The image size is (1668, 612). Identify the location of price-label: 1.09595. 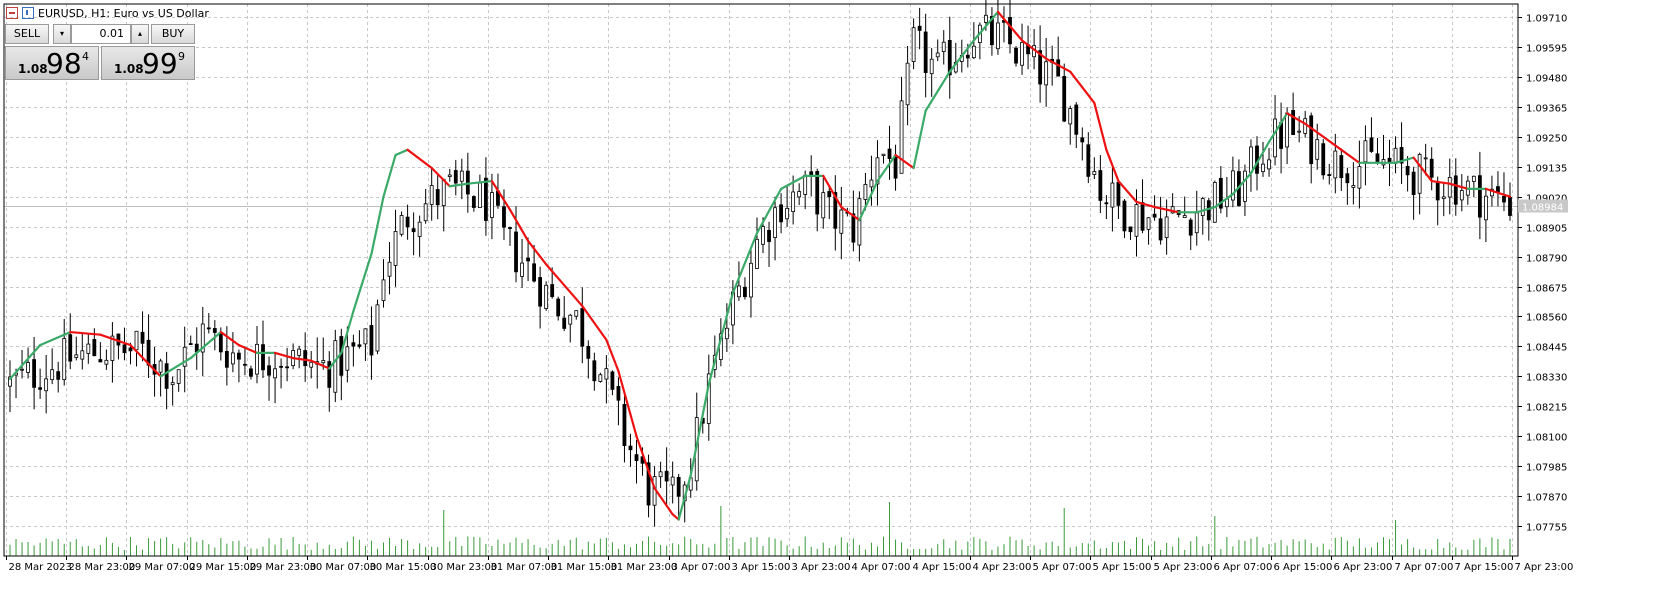
(1546, 49).